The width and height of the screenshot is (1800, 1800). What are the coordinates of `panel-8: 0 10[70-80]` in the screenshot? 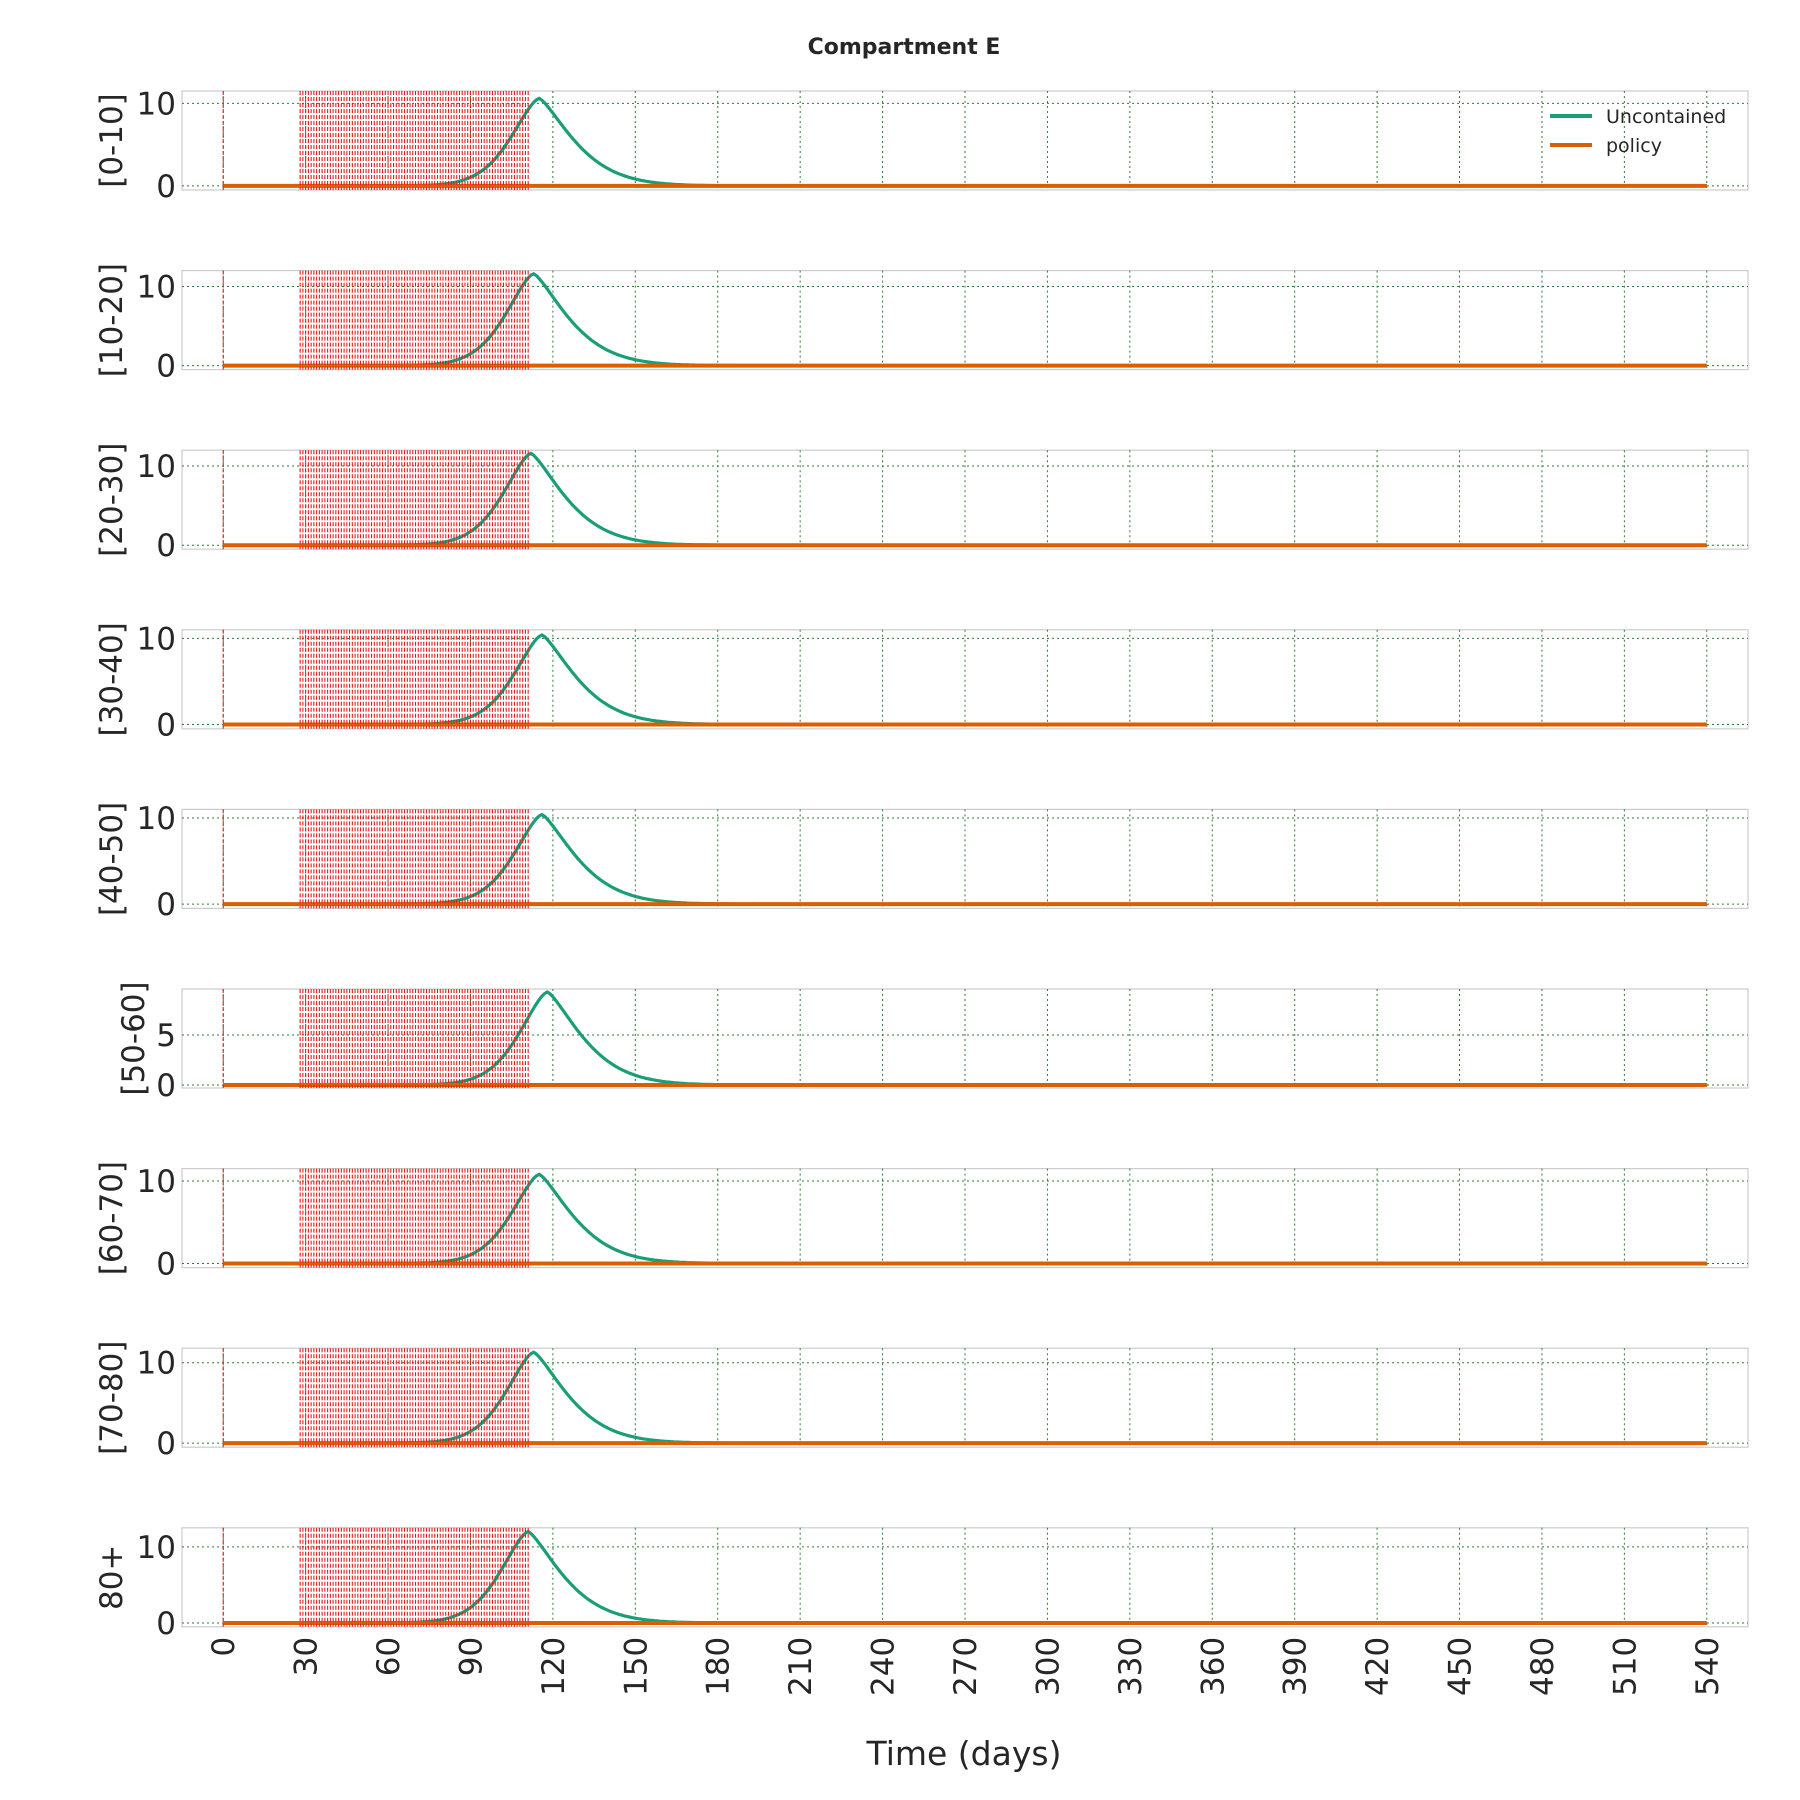 It's located at (921, 1401).